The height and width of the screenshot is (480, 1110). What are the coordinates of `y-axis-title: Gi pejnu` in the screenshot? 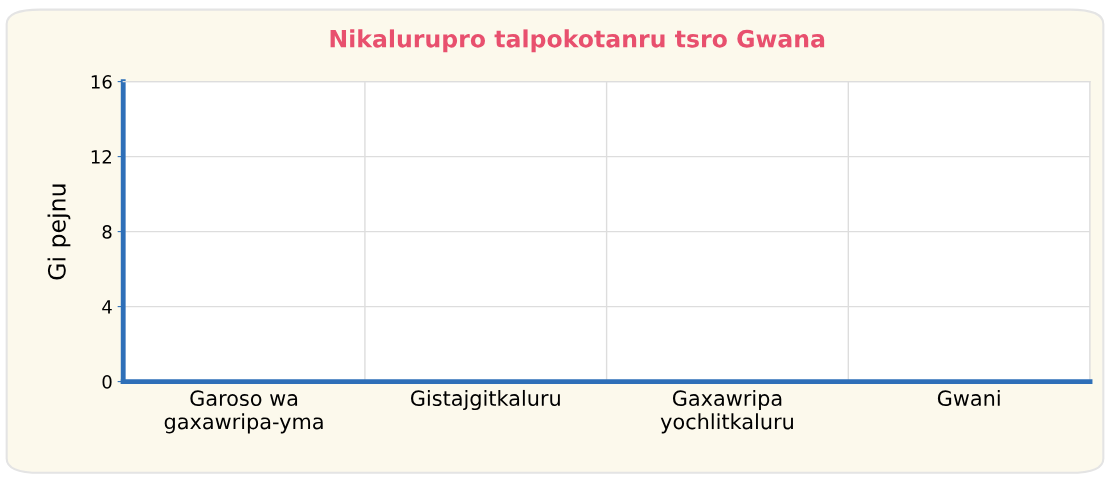 It's located at (59, 232).